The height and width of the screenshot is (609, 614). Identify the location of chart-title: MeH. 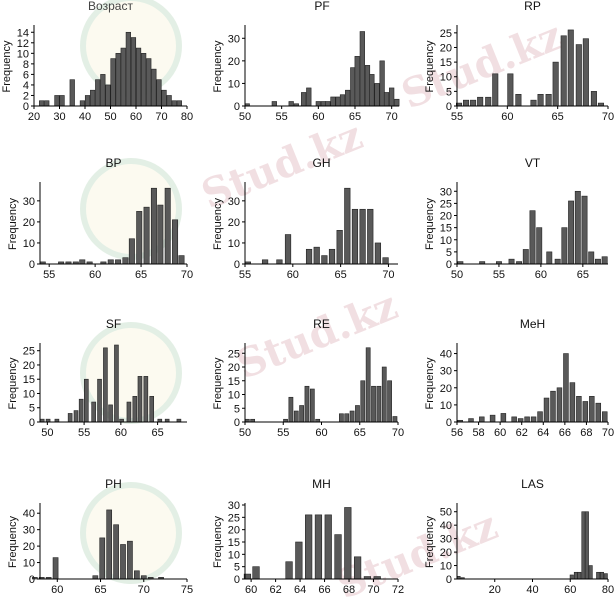
(532, 324).